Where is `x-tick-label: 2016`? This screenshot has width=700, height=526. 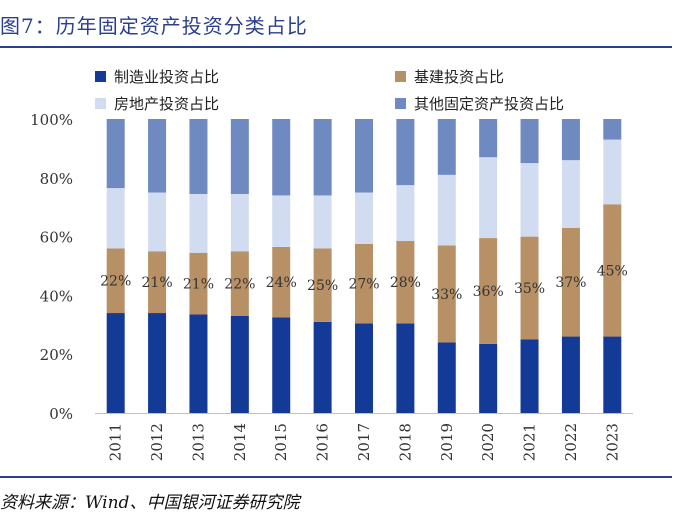 x-tick-label: 2016 is located at coordinates (323, 442).